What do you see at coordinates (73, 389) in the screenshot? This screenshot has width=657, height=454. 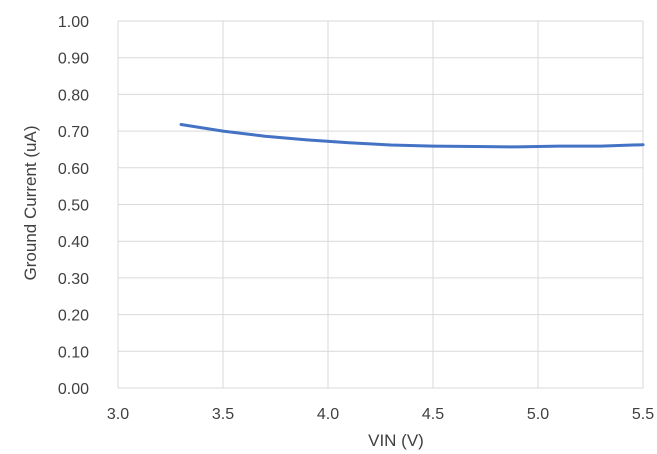 I see `y-tick-label: 0.00` at bounding box center [73, 389].